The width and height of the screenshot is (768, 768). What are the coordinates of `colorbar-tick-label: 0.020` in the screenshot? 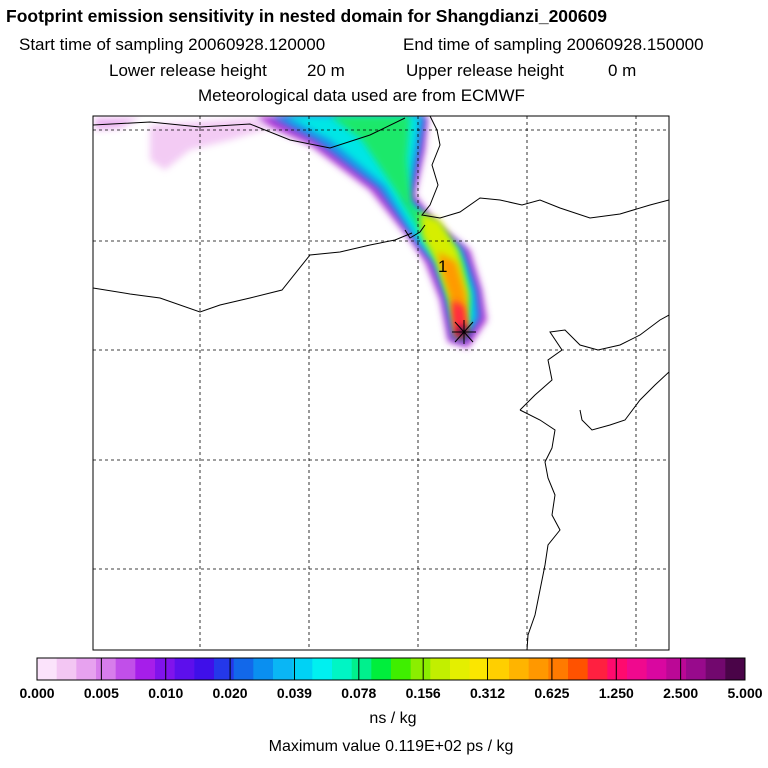 It's located at (230, 693).